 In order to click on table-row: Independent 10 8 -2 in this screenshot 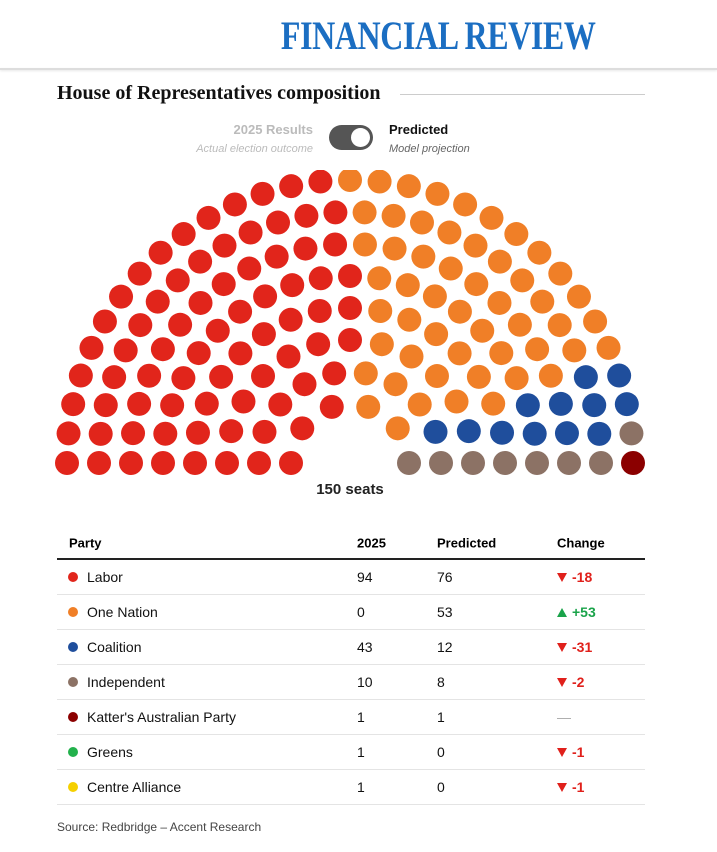, I will do `click(351, 682)`.